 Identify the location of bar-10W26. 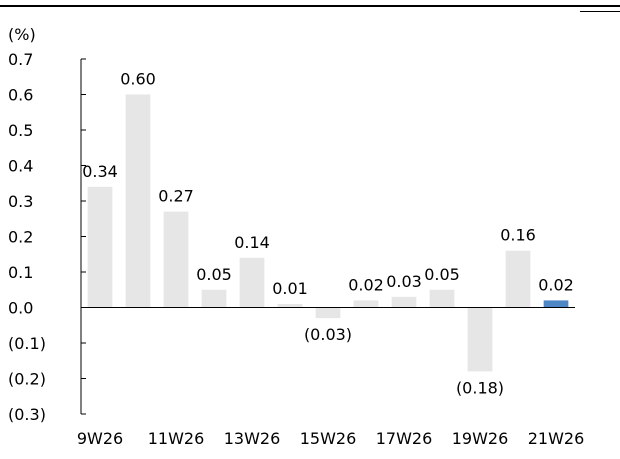
(138, 201).